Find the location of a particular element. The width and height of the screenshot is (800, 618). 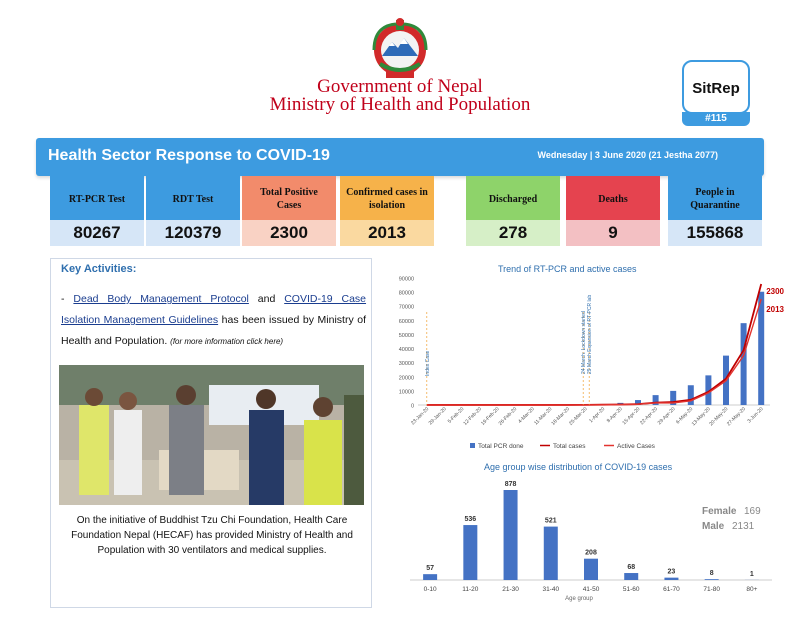

stat-card-quarantine: People in Quarantine 155868 is located at coordinates (715, 211).